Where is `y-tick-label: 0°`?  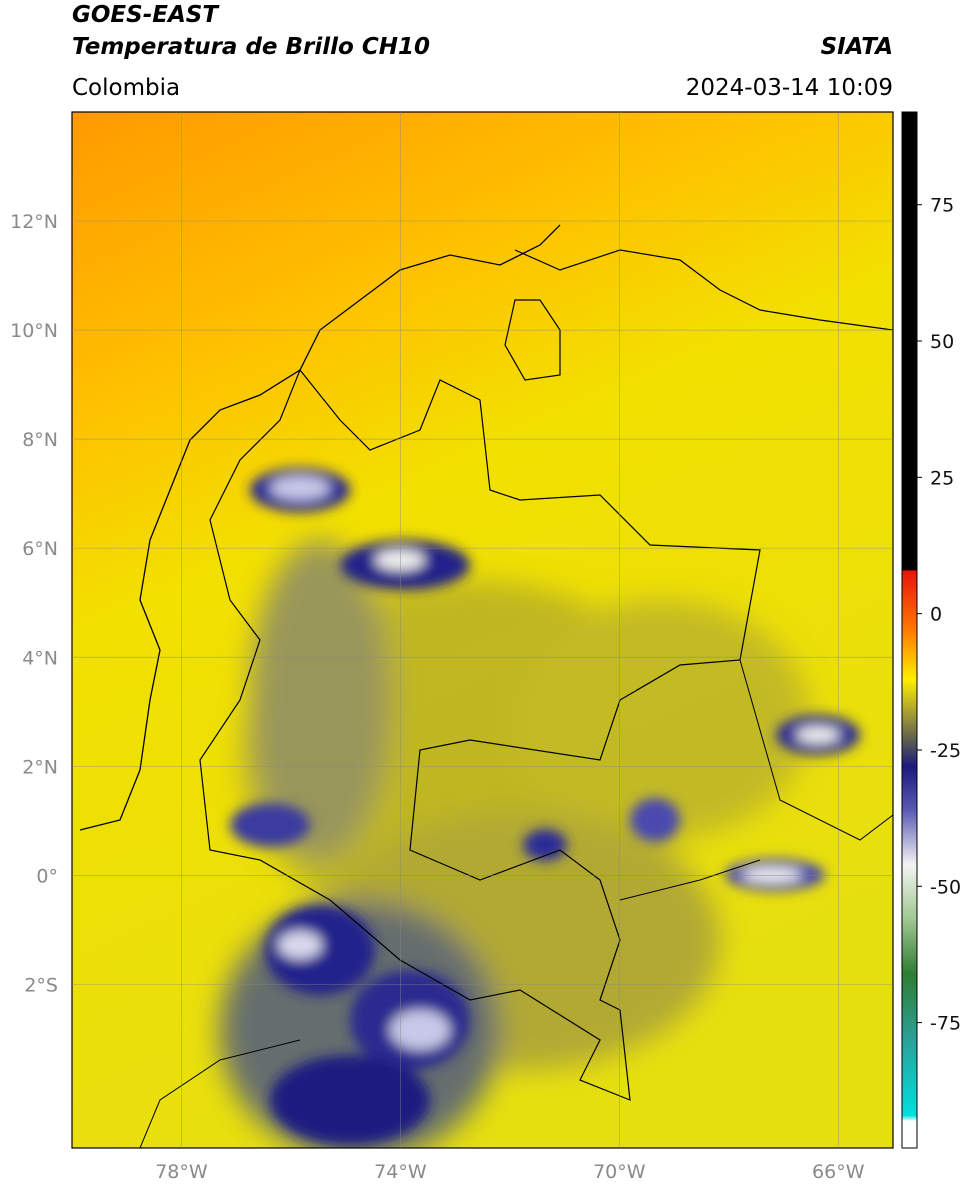 y-tick-label: 0° is located at coordinates (47, 876).